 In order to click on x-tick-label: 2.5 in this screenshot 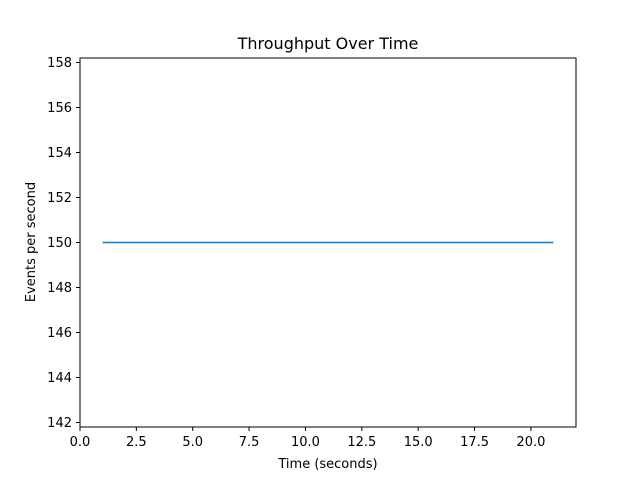, I will do `click(136, 442)`.